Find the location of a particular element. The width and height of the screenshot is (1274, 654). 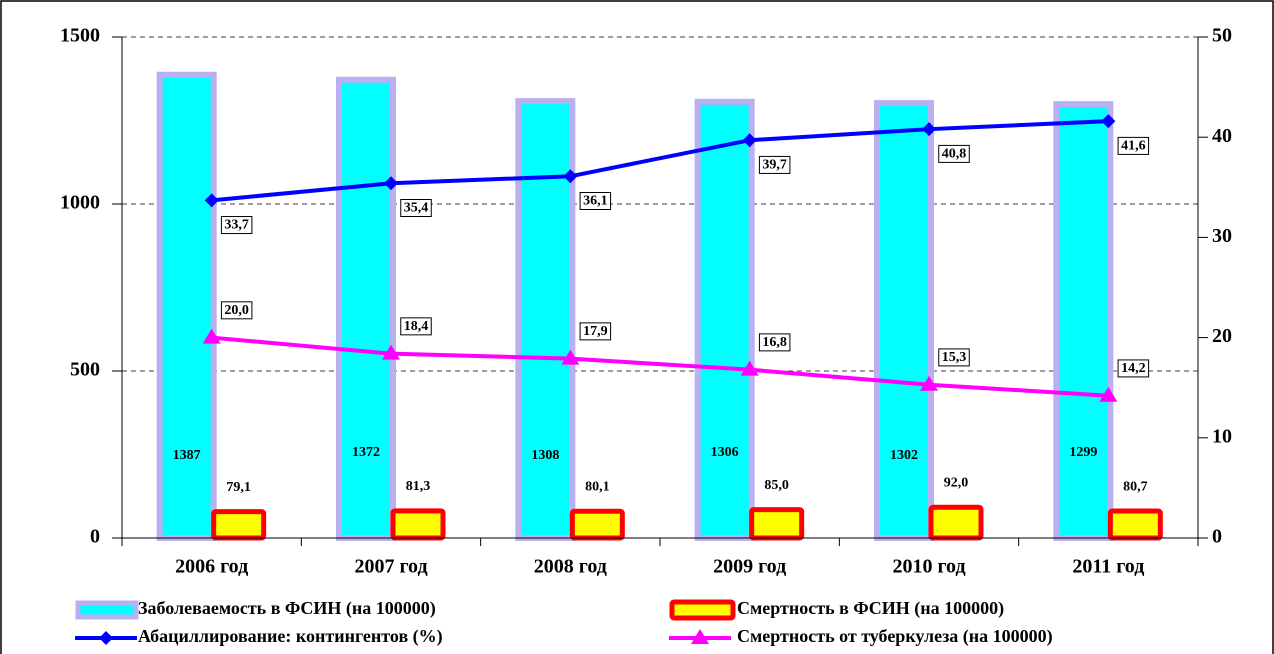

y-tick-label: 500 is located at coordinates (85, 370).